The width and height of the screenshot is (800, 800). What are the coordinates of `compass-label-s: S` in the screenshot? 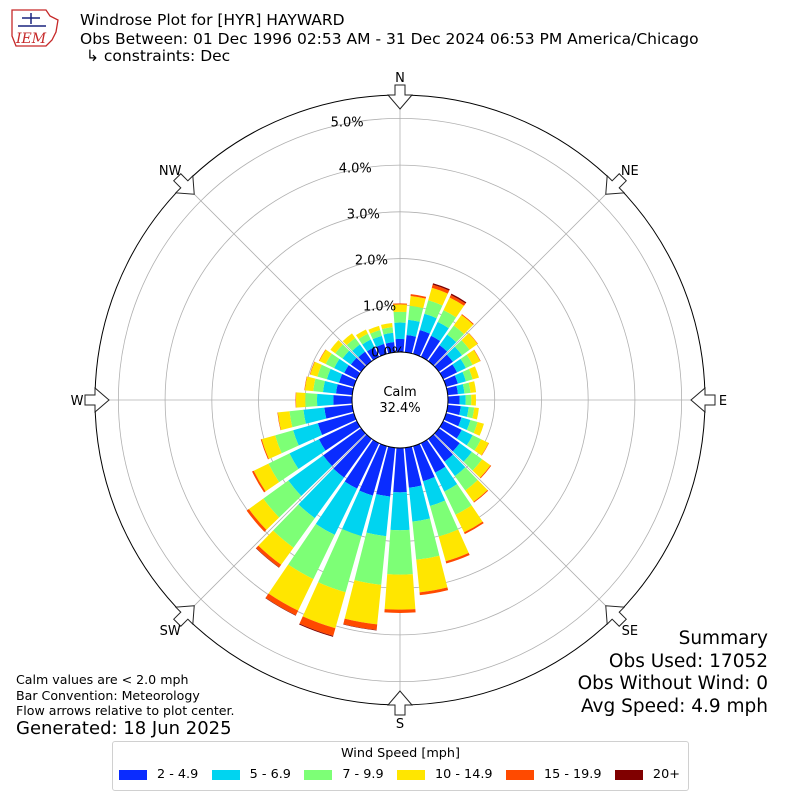 It's located at (400, 724).